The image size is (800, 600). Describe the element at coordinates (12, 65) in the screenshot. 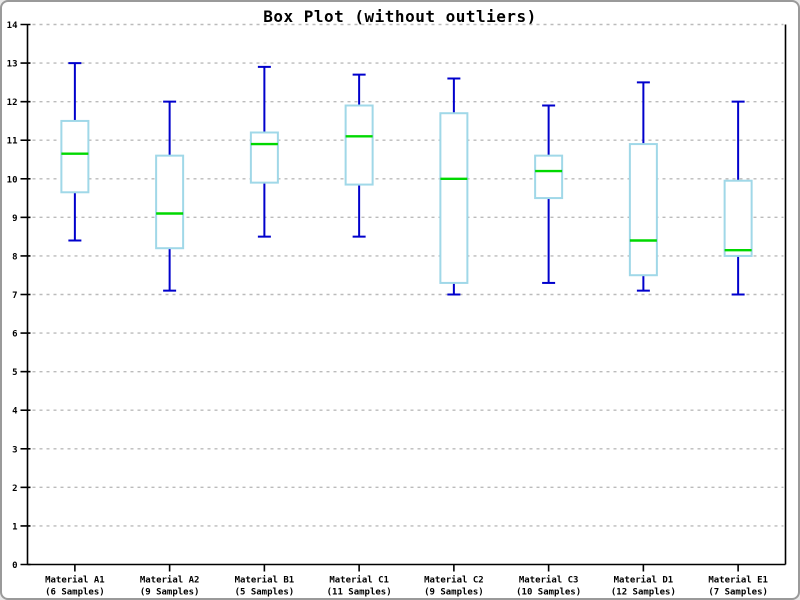

I see `y-tick-label-13: 13` at that location.